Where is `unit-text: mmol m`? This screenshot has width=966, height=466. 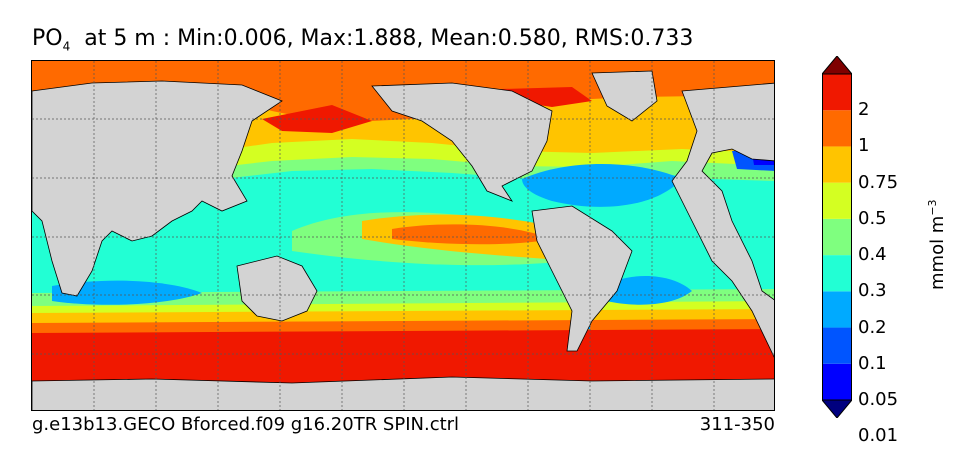 unit-text: mmol m is located at coordinates (937, 252).